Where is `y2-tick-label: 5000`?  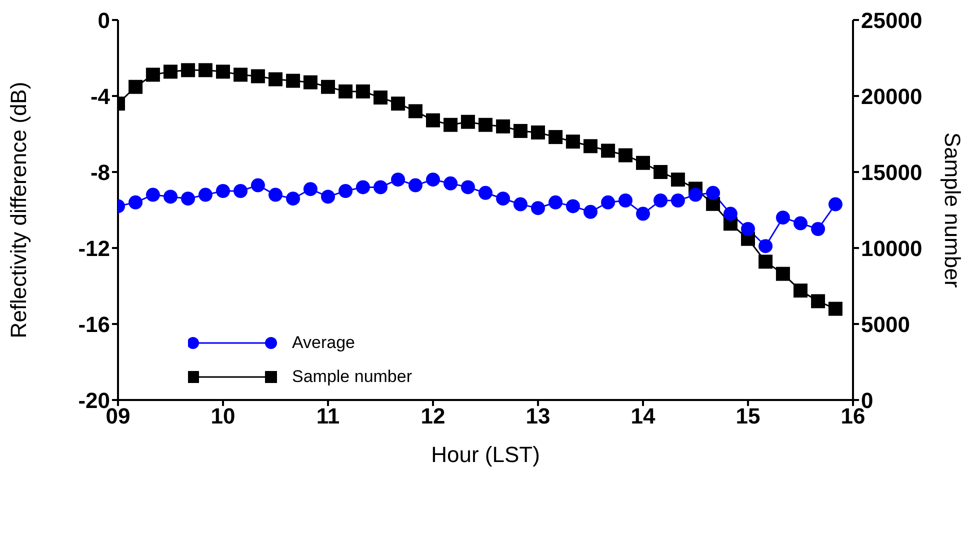 y2-tick-label: 5000 is located at coordinates (885, 324).